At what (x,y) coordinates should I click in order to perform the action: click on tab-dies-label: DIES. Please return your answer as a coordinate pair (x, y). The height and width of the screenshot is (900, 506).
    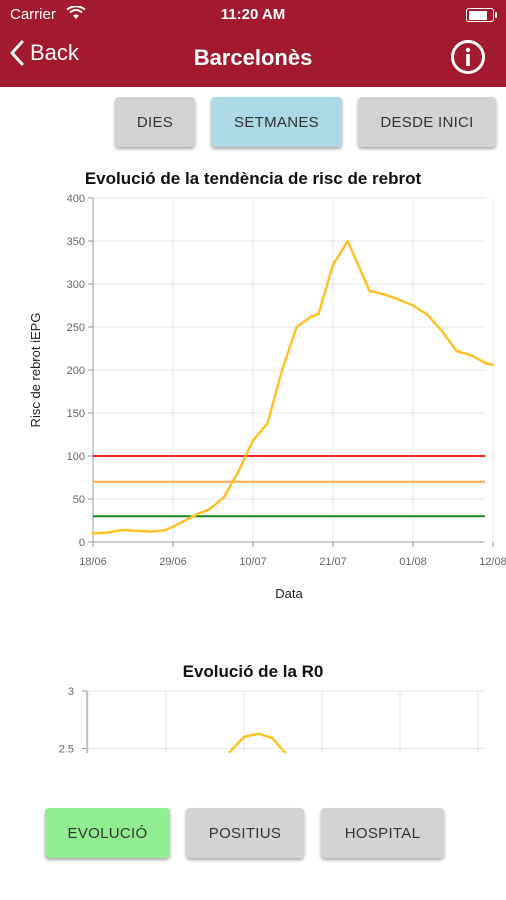
    Looking at the image, I should click on (155, 122).